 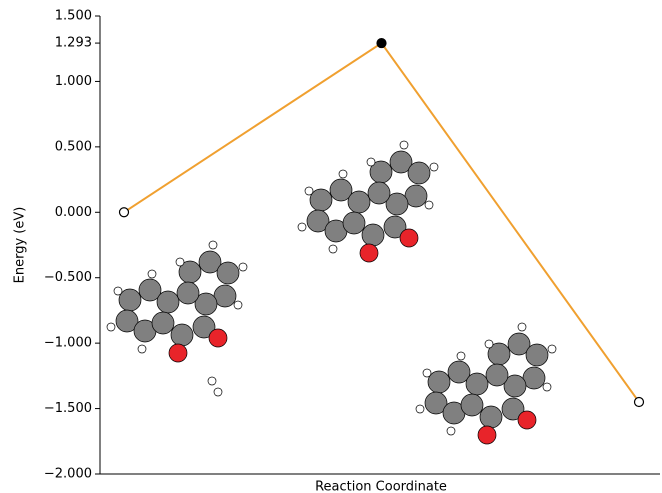 What do you see at coordinates (20, 245) in the screenshot?
I see `y-axis-label: Energy (eV)` at bounding box center [20, 245].